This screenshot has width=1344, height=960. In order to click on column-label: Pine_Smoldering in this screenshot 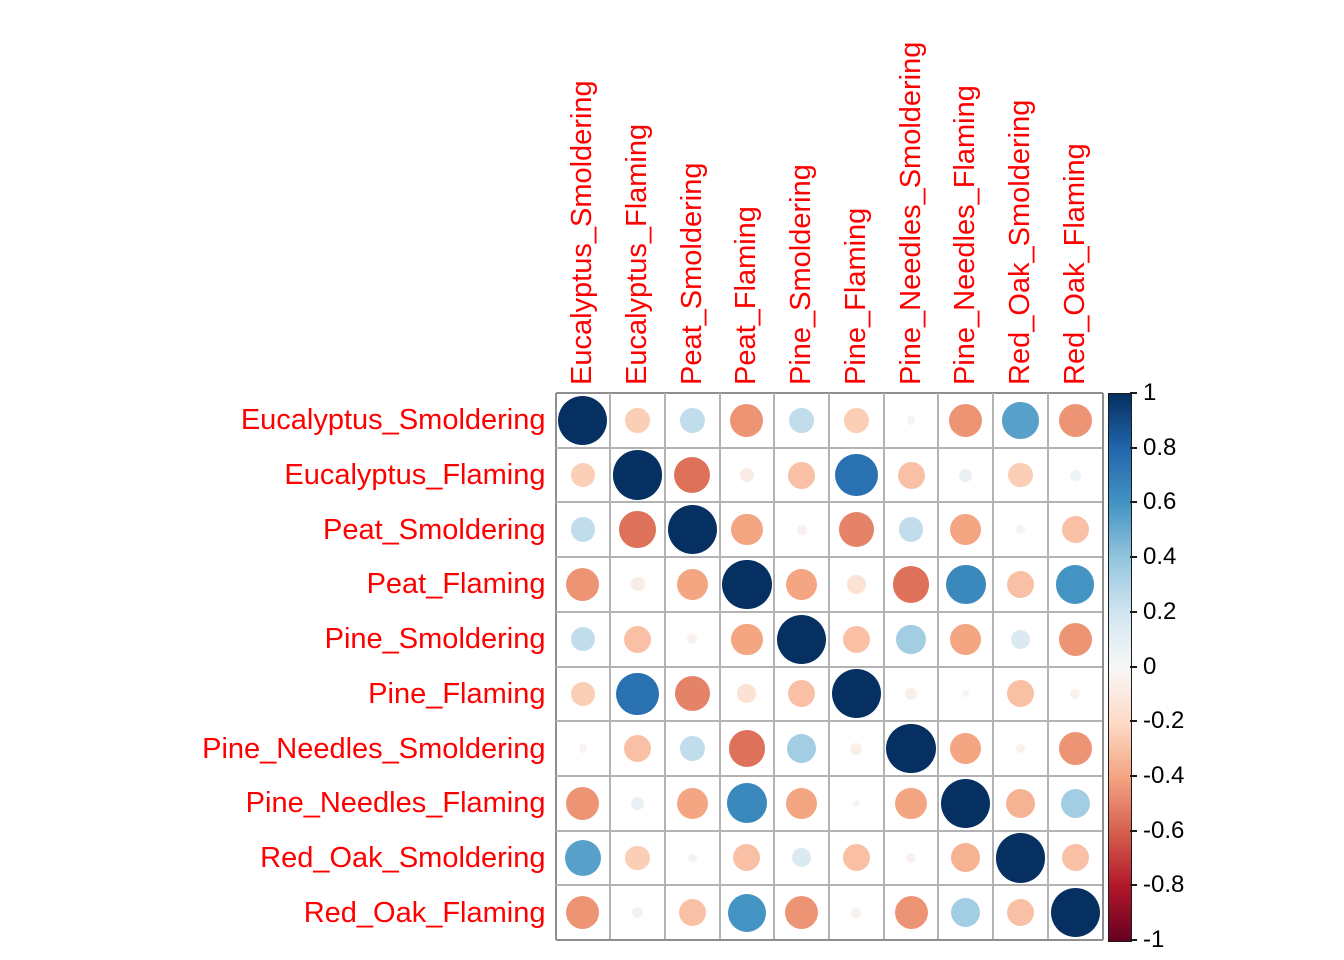, I will do `click(801, 274)`.